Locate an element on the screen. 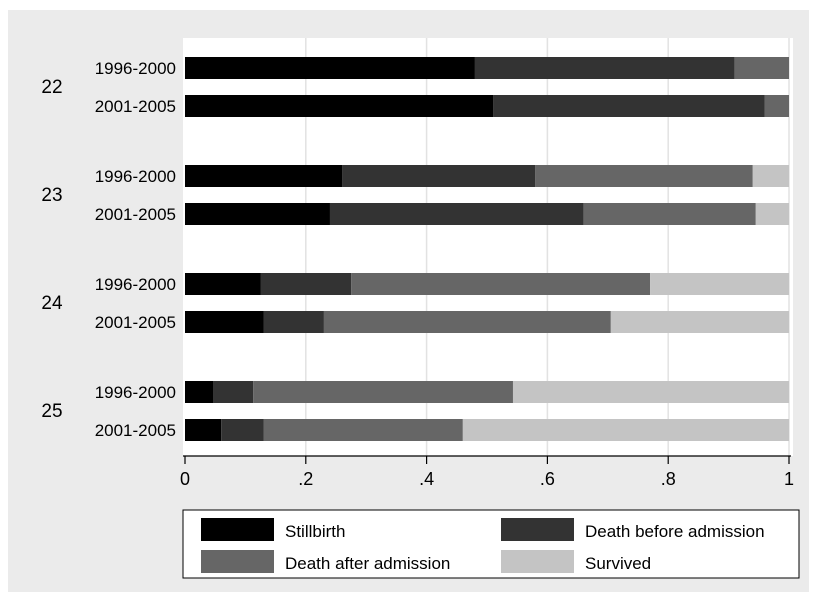  group-label: 25 is located at coordinates (51, 411).